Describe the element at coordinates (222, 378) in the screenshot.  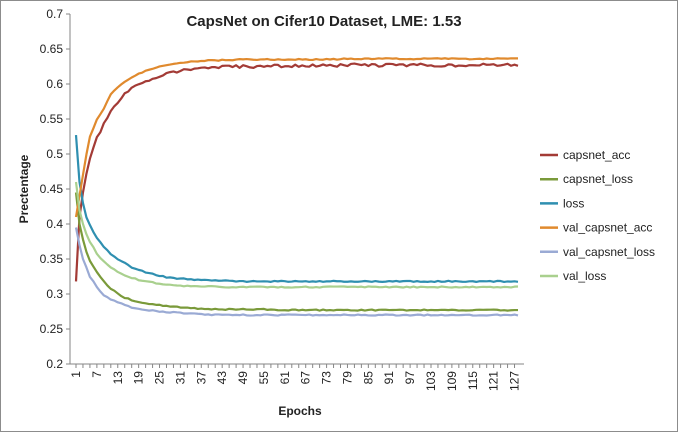
I see `x-tick-label: 43` at that location.